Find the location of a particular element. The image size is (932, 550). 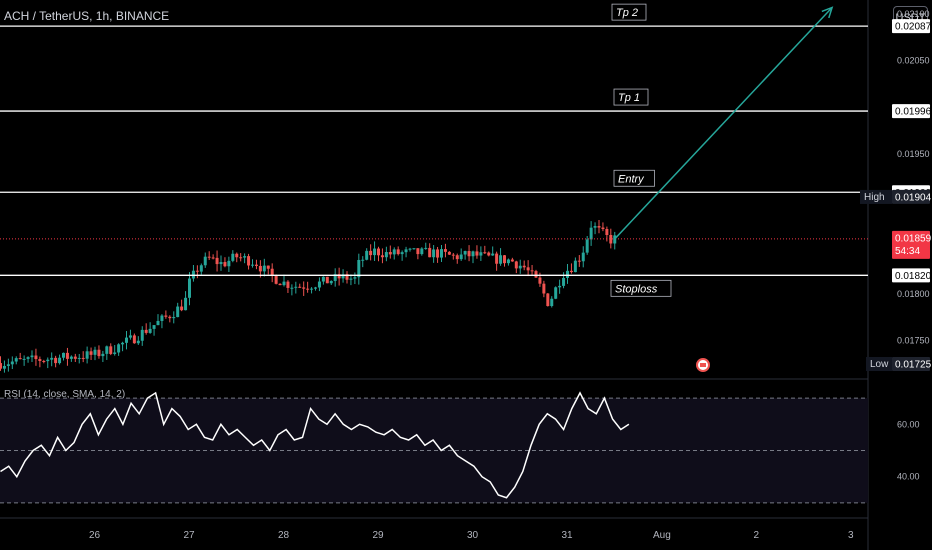

projection-arrow-line is located at coordinates (723, 123).